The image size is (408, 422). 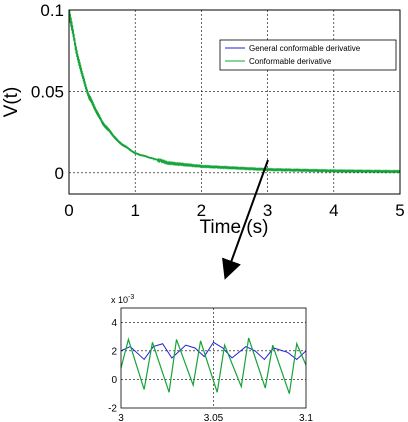 I want to click on y-tick-label: 4, so click(x=114, y=323).